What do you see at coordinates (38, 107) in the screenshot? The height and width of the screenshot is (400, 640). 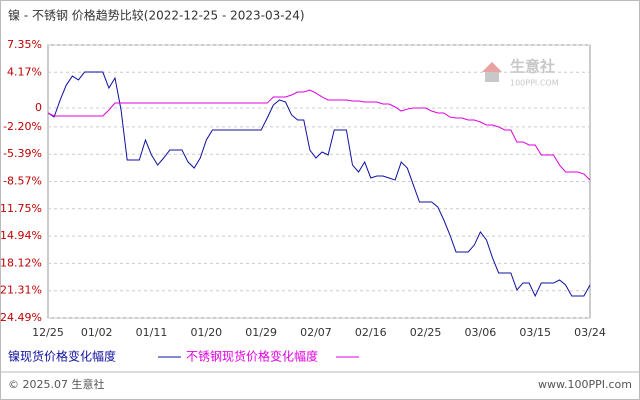 I see `y-tick-label: 0` at bounding box center [38, 107].